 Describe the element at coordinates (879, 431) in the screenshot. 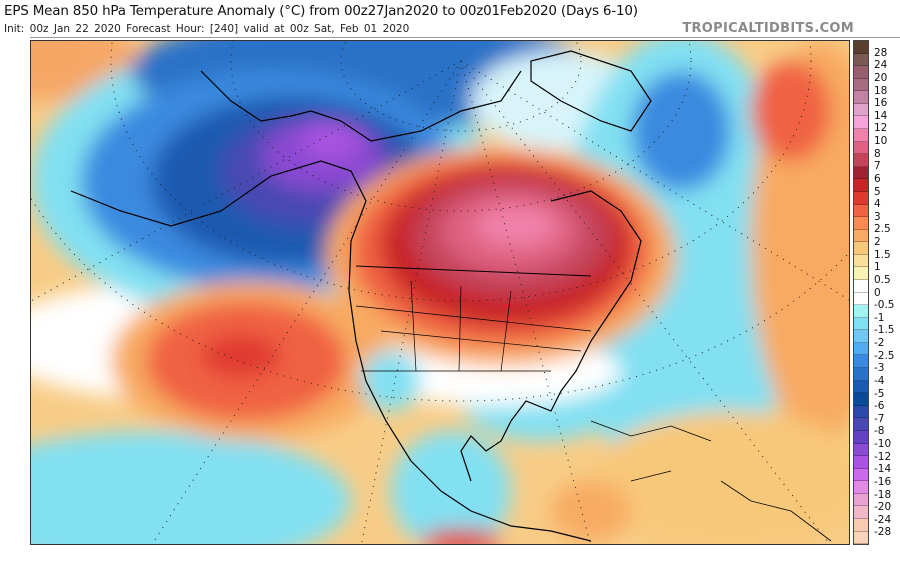

I see `colorbar-label: -8` at that location.